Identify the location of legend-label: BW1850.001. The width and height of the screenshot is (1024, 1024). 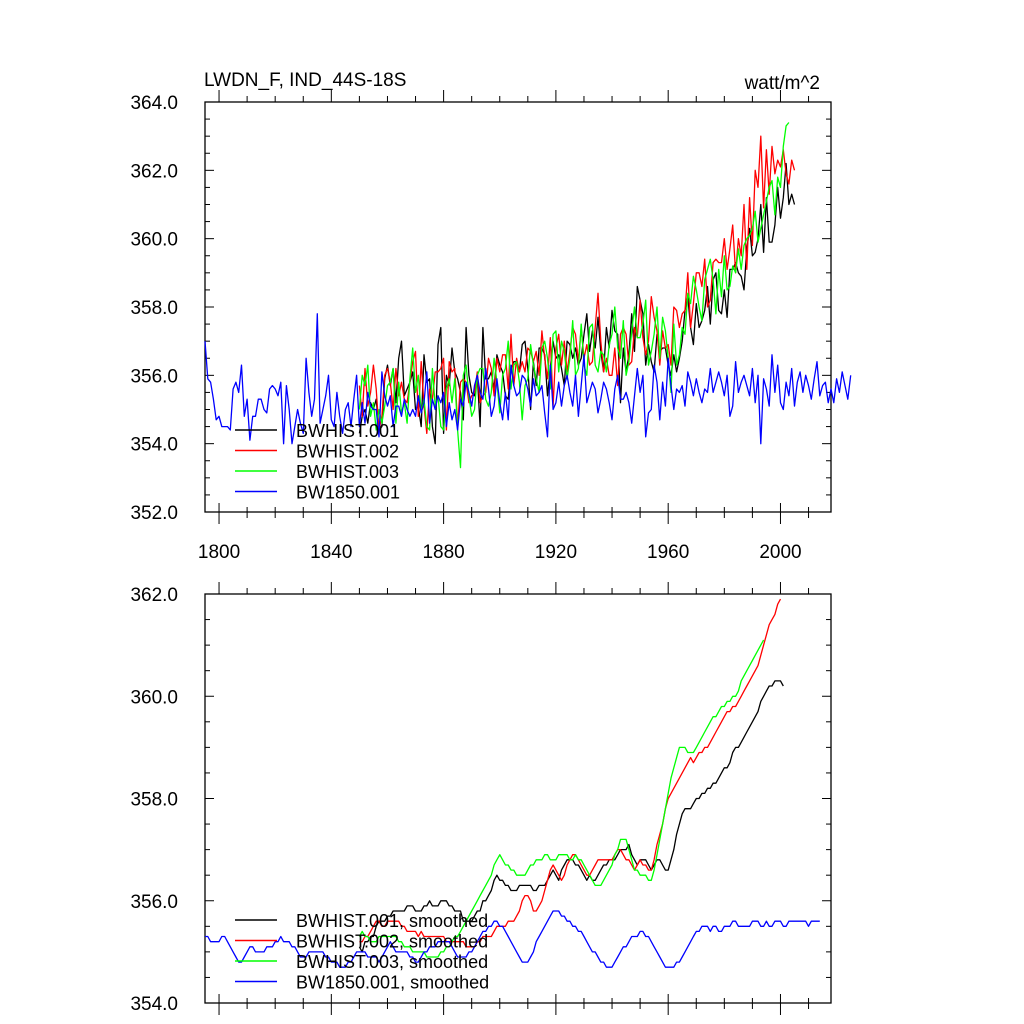
(348, 493).